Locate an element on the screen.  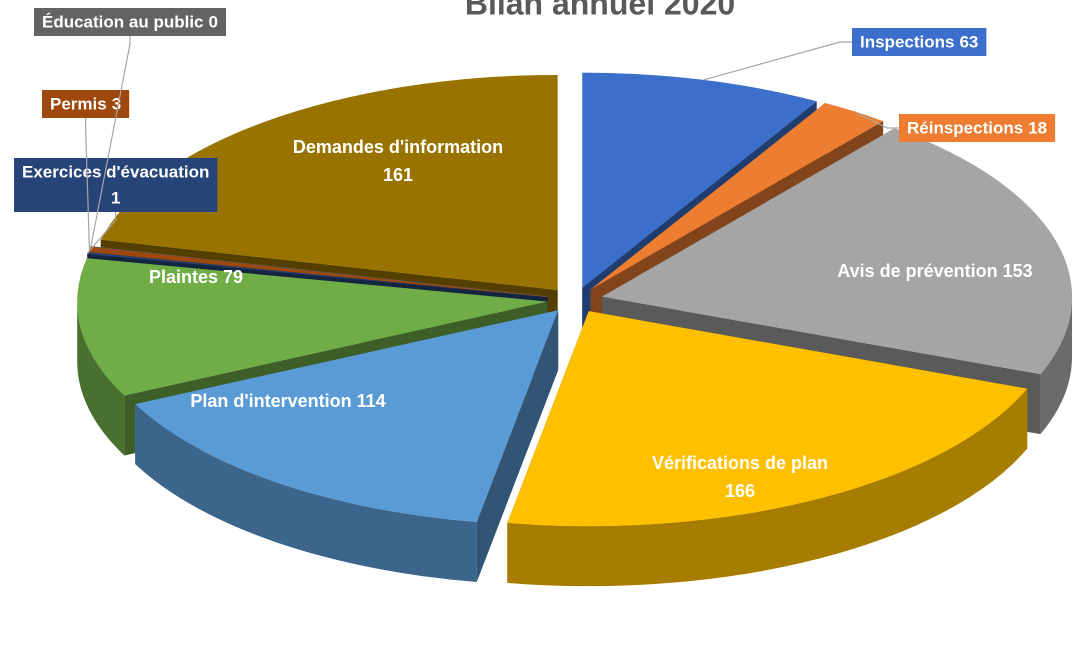
callout: Permis 3 is located at coordinates (86, 104).